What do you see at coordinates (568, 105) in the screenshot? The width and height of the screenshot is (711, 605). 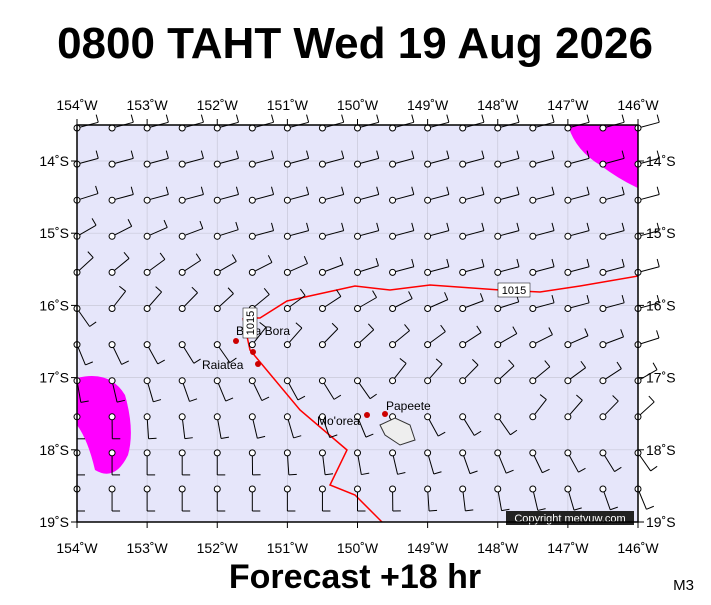 I see `lon-label: 147˚W` at bounding box center [568, 105].